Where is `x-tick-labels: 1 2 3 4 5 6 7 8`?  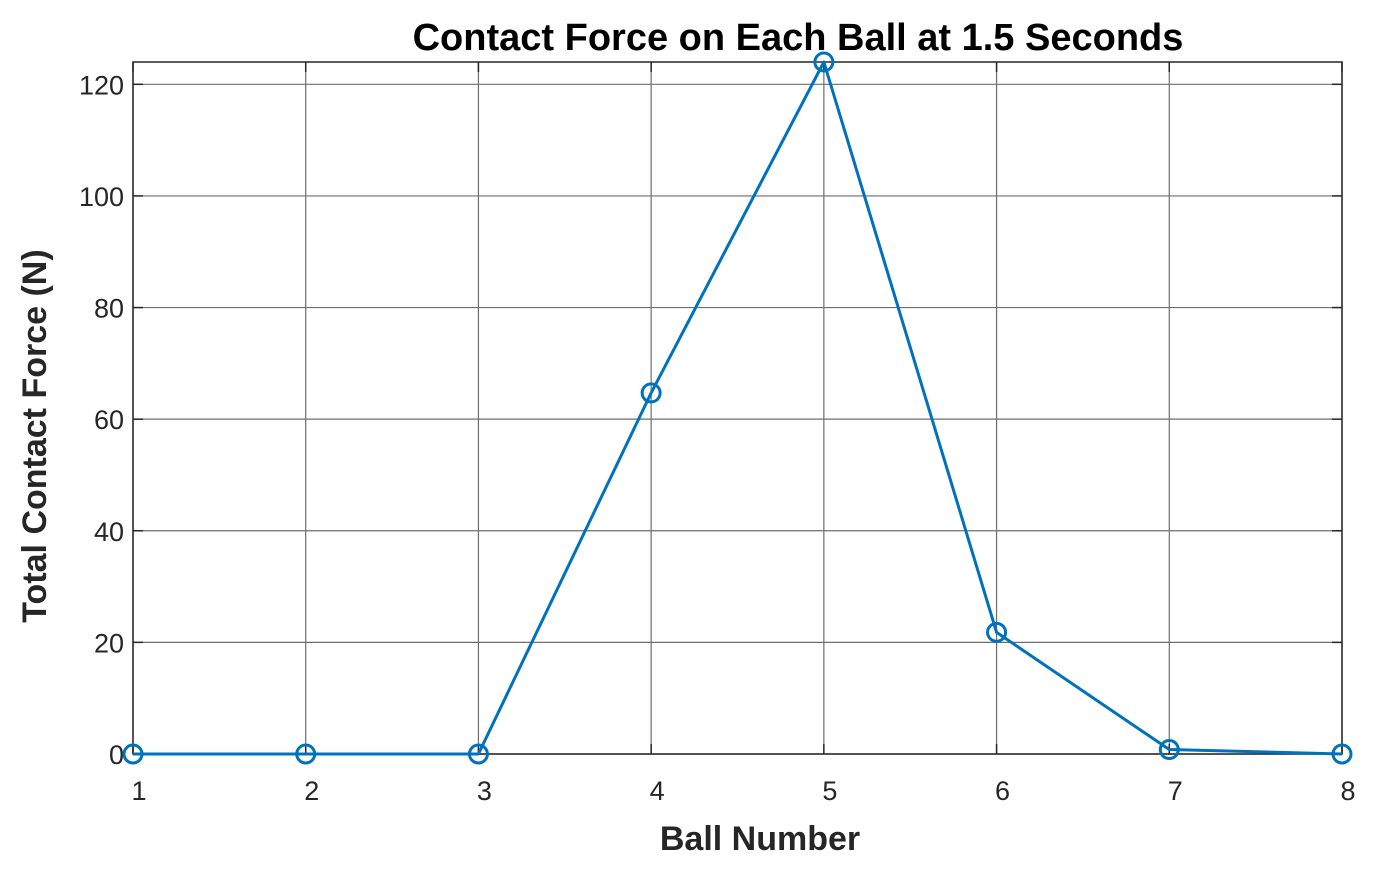 x-tick-labels: 1 2 3 4 5 6 7 8 is located at coordinates (743, 791).